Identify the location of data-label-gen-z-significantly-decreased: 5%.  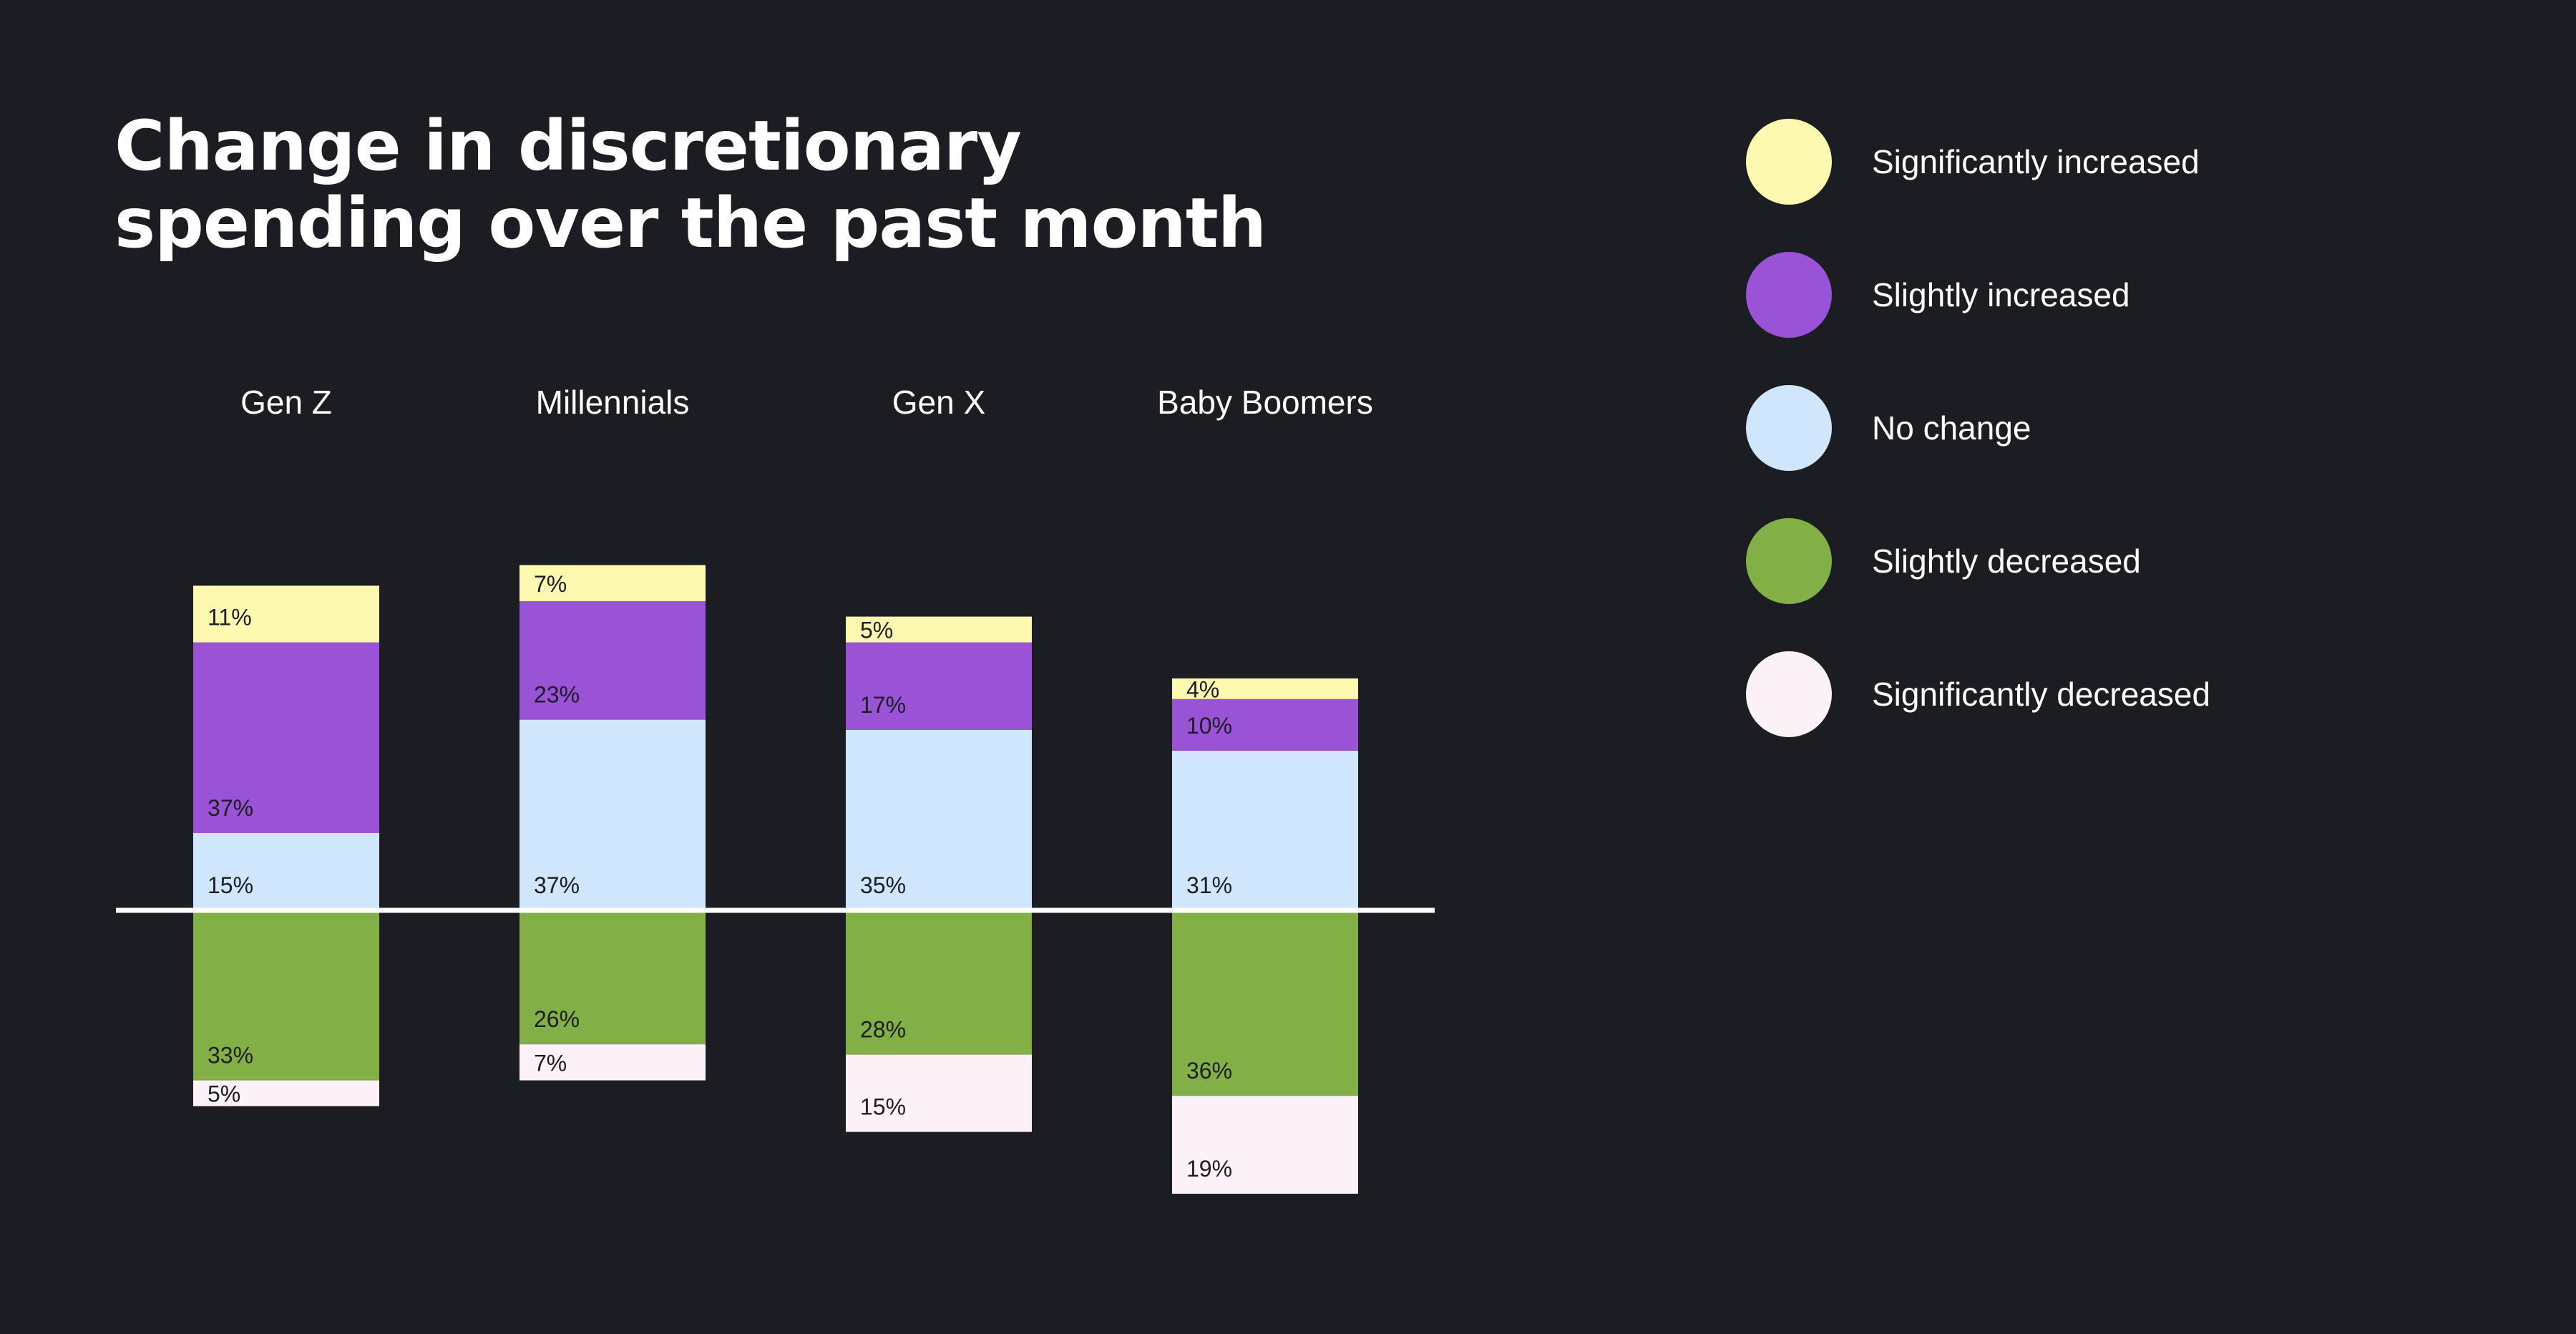
(224, 1094).